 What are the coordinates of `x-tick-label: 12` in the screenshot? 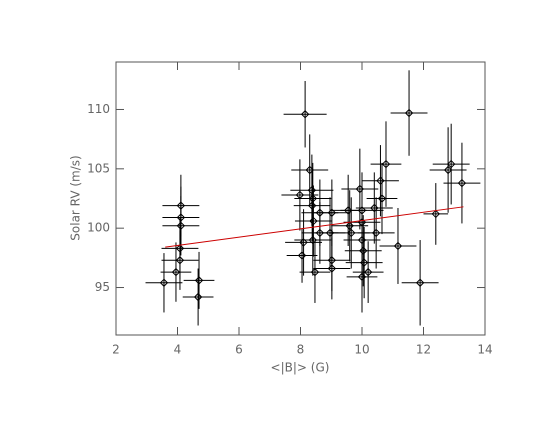 It's located at (423, 350).